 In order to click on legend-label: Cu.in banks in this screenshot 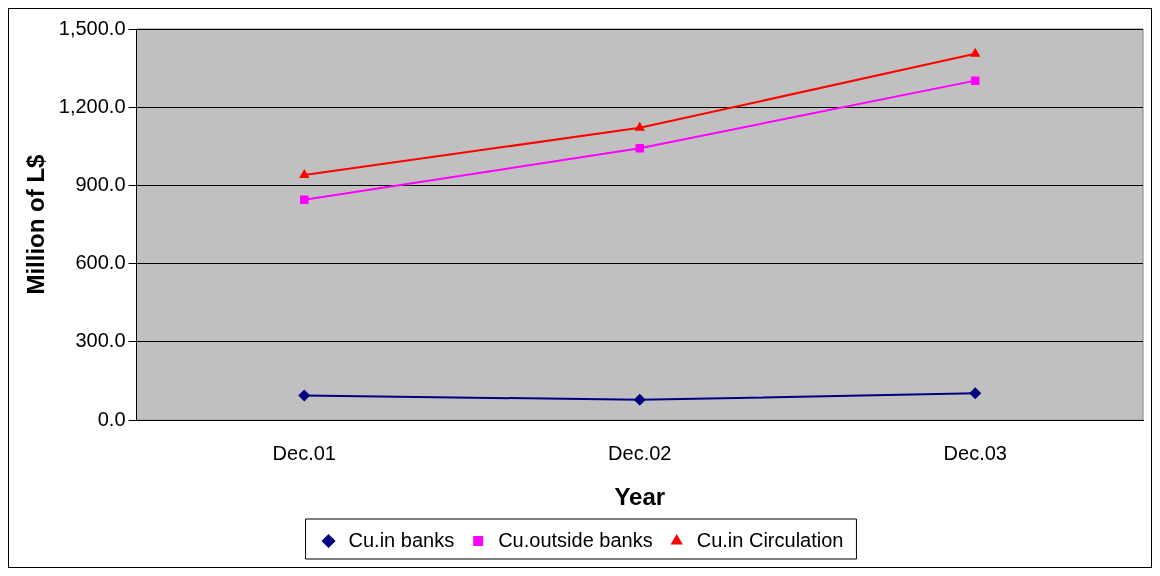, I will do `click(401, 539)`.